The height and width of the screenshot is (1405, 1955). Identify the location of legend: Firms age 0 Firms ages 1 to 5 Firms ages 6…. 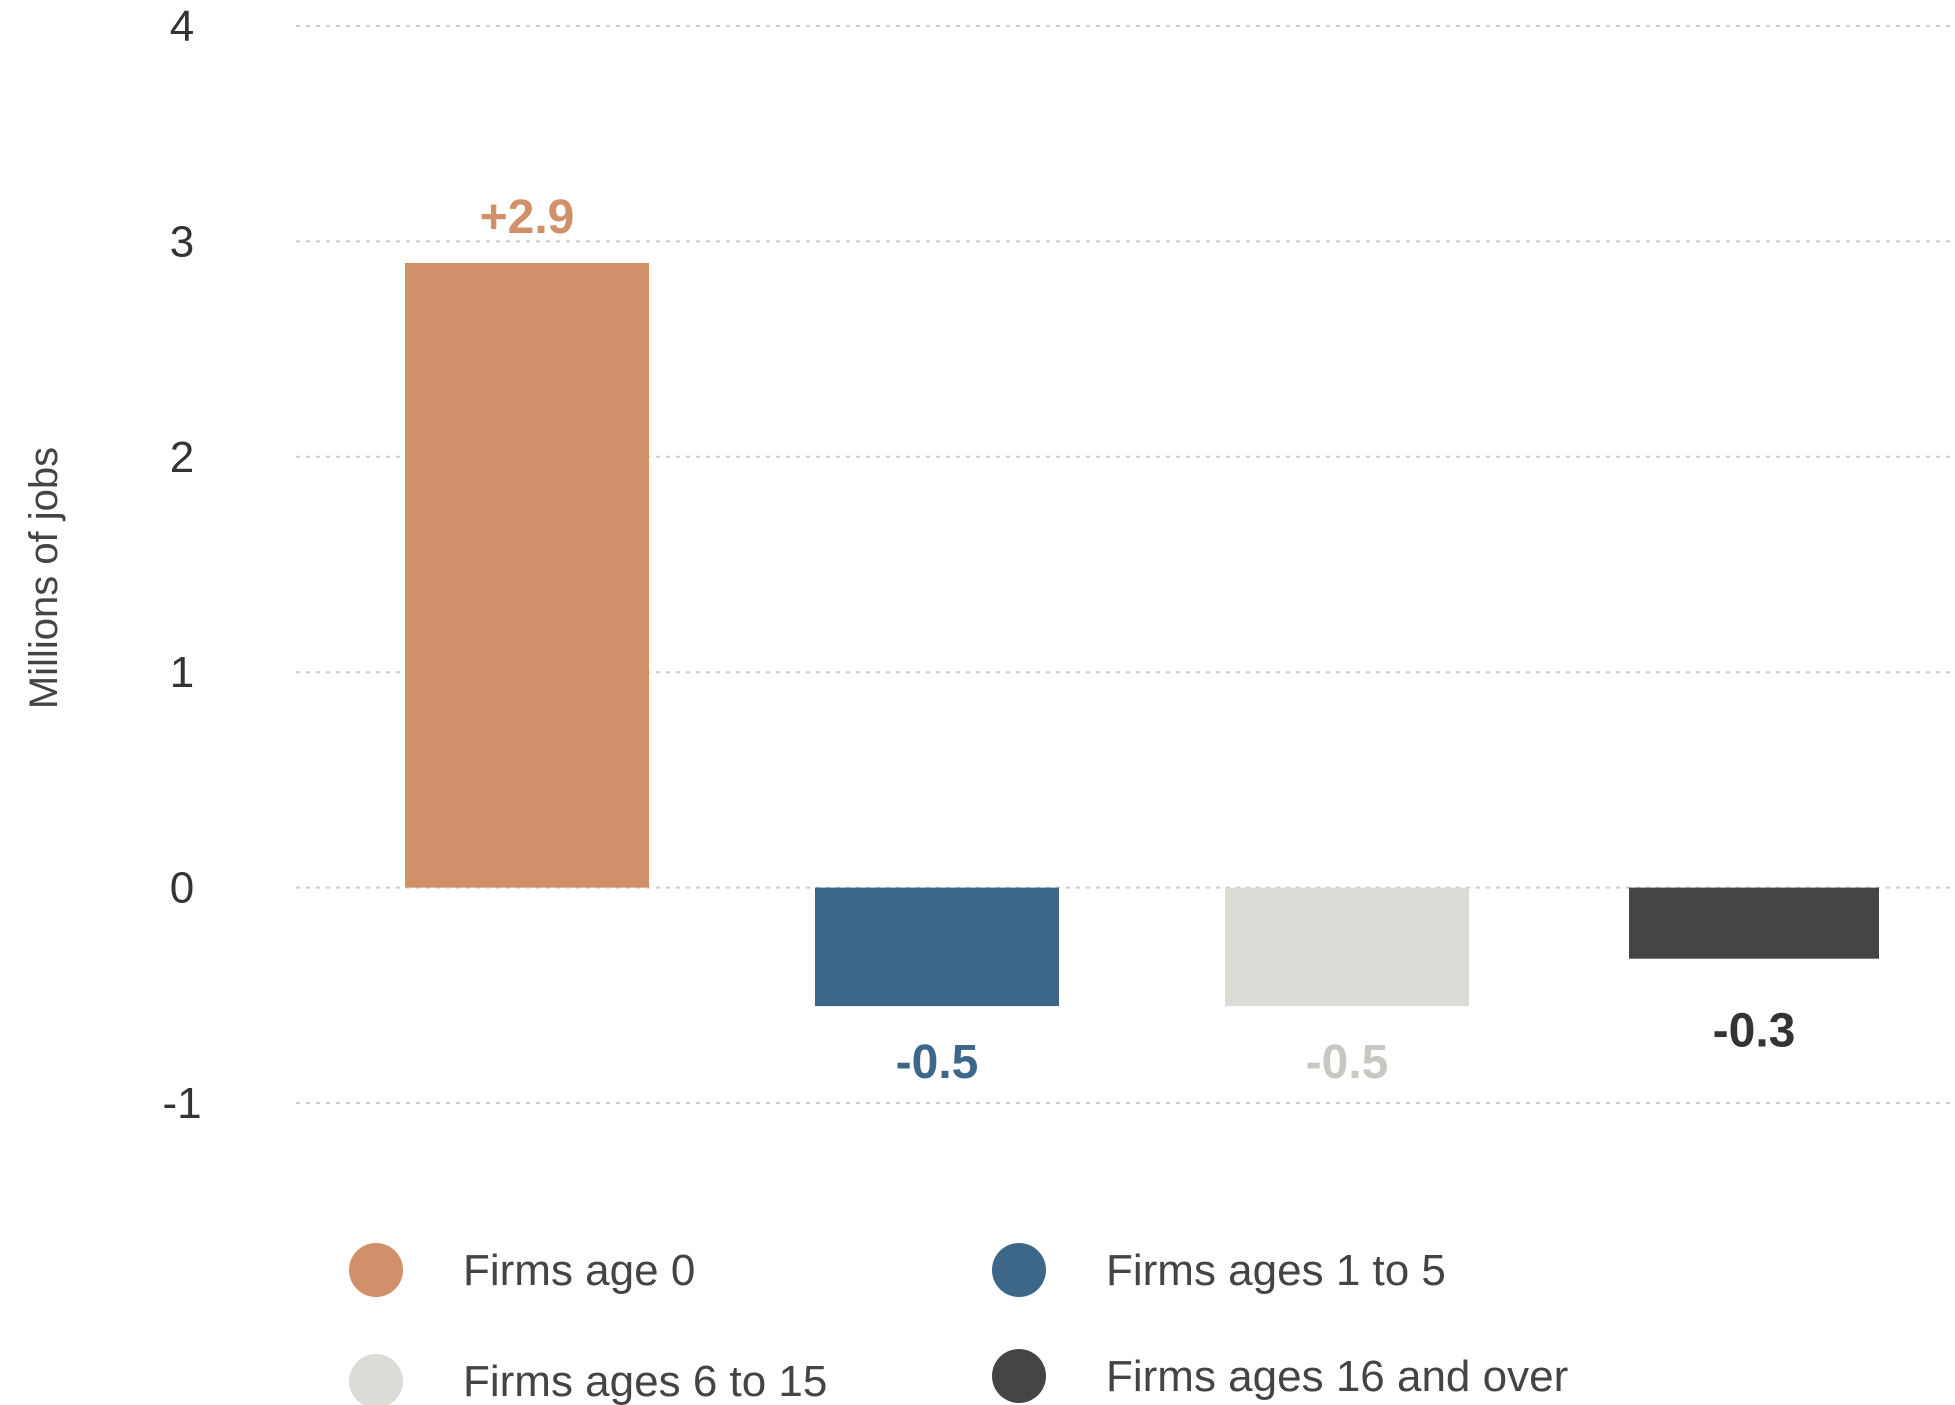
(958, 1324).